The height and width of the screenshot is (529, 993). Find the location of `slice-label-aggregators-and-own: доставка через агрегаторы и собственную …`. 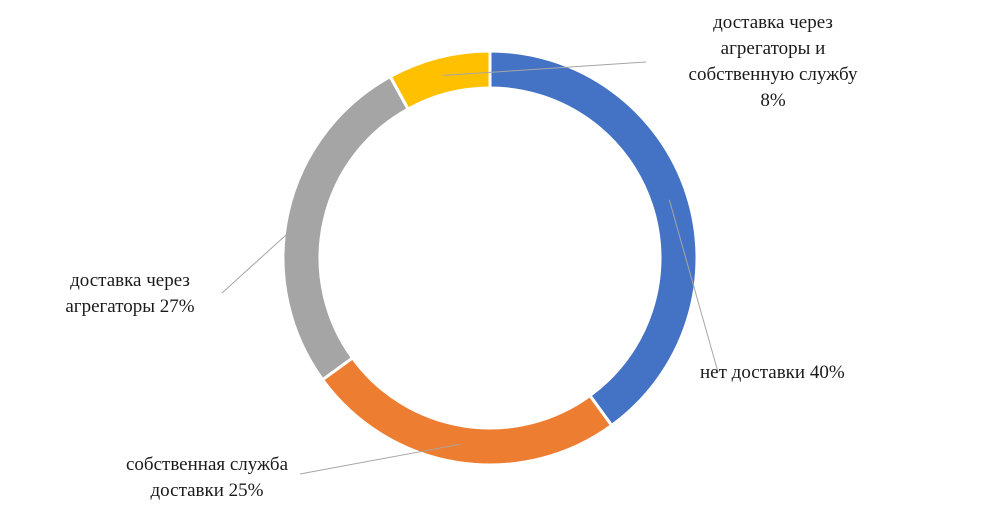

slice-label-aggregators-and-own: доставка через агрегаторы и собственную … is located at coordinates (773, 61).